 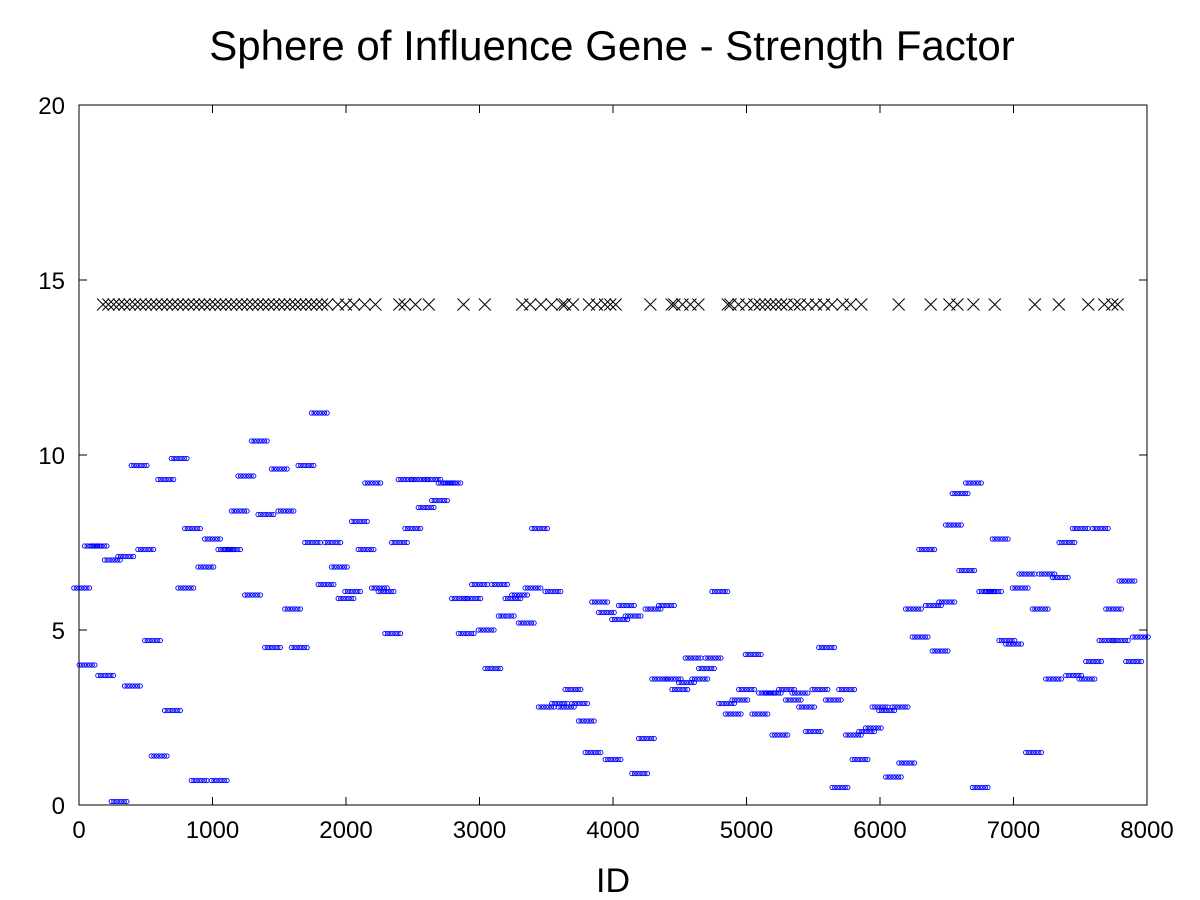 What do you see at coordinates (51, 106) in the screenshot?
I see `y-tick-label: 20` at bounding box center [51, 106].